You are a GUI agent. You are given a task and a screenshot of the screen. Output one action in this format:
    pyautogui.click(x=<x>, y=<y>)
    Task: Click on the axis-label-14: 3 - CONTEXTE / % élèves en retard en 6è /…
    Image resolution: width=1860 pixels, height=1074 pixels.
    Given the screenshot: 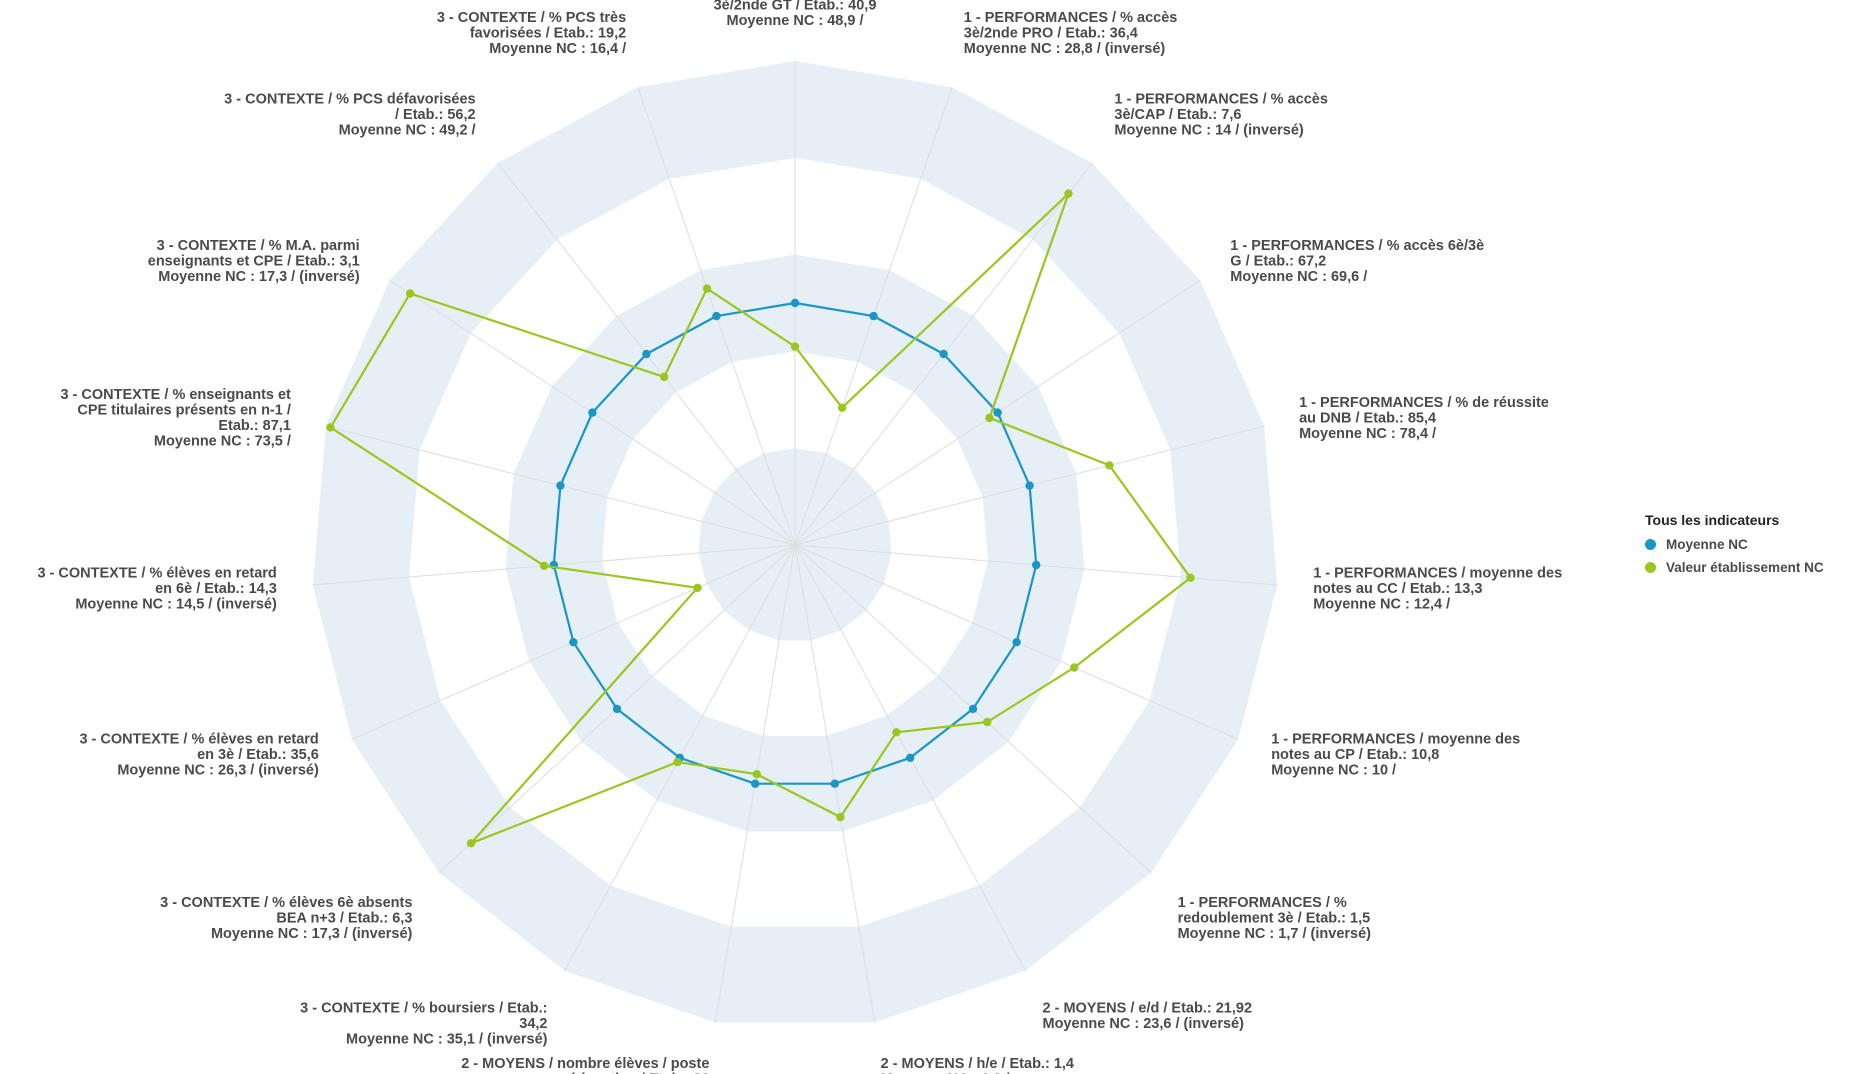 What is the action you would take?
    pyautogui.click(x=157, y=588)
    